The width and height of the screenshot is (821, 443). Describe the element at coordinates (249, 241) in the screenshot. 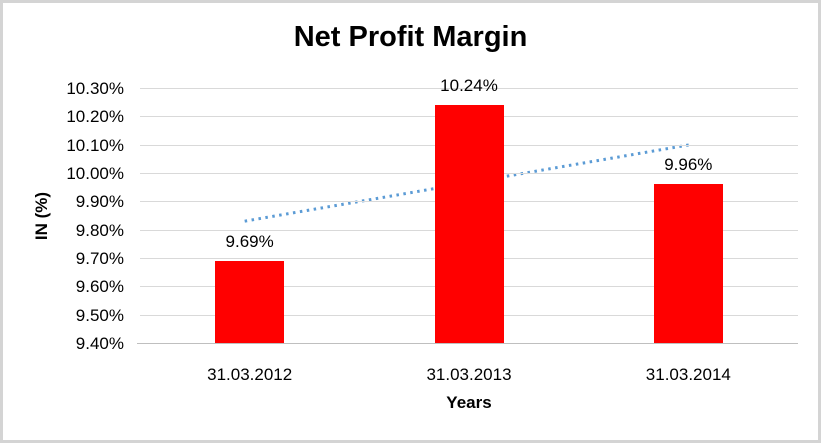

I see `data-label: 9.69%` at that location.